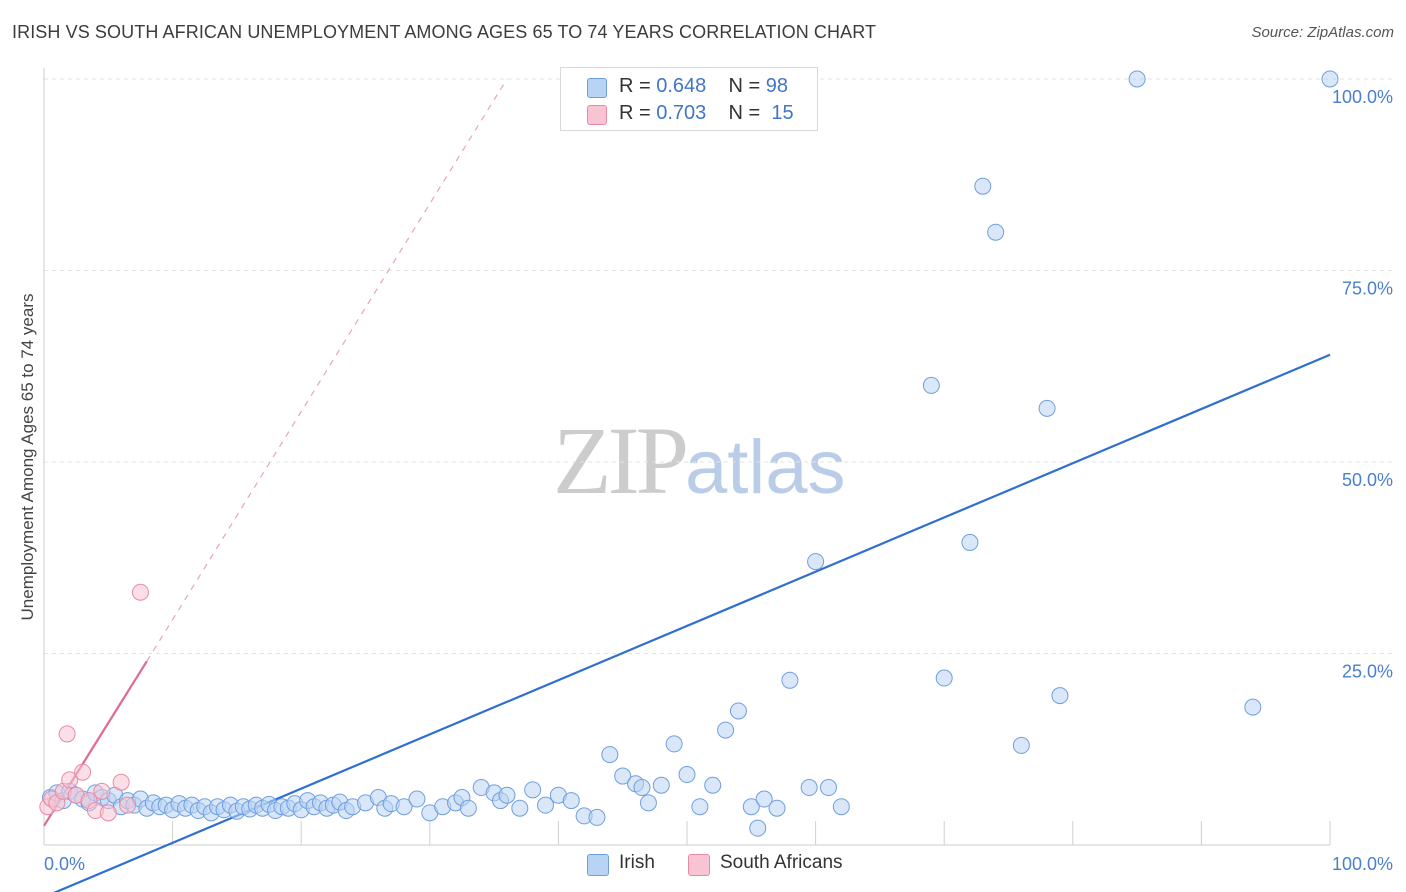 This screenshot has height=892, width=1406. Describe the element at coordinates (689, 99) in the screenshot. I see `stats-legend: R = 0.648 N = 98 R = 0.703 N = 15` at that location.